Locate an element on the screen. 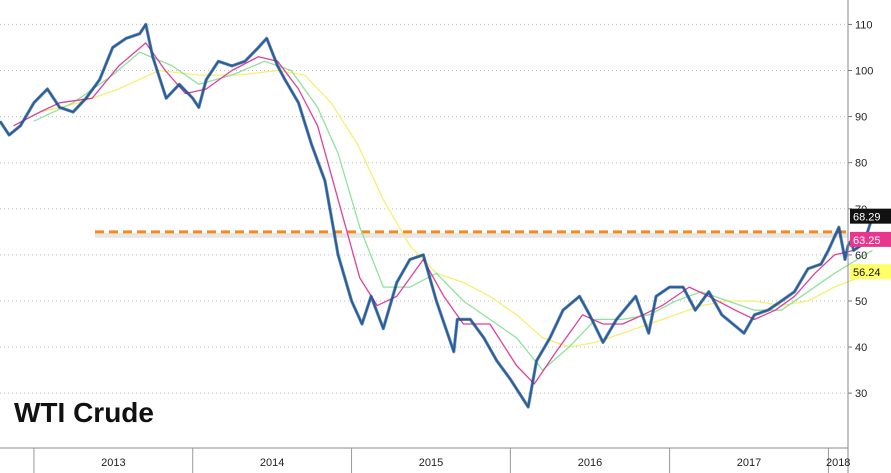 This screenshot has height=473, width=891. y-tick-label: 110 is located at coordinates (864, 25).